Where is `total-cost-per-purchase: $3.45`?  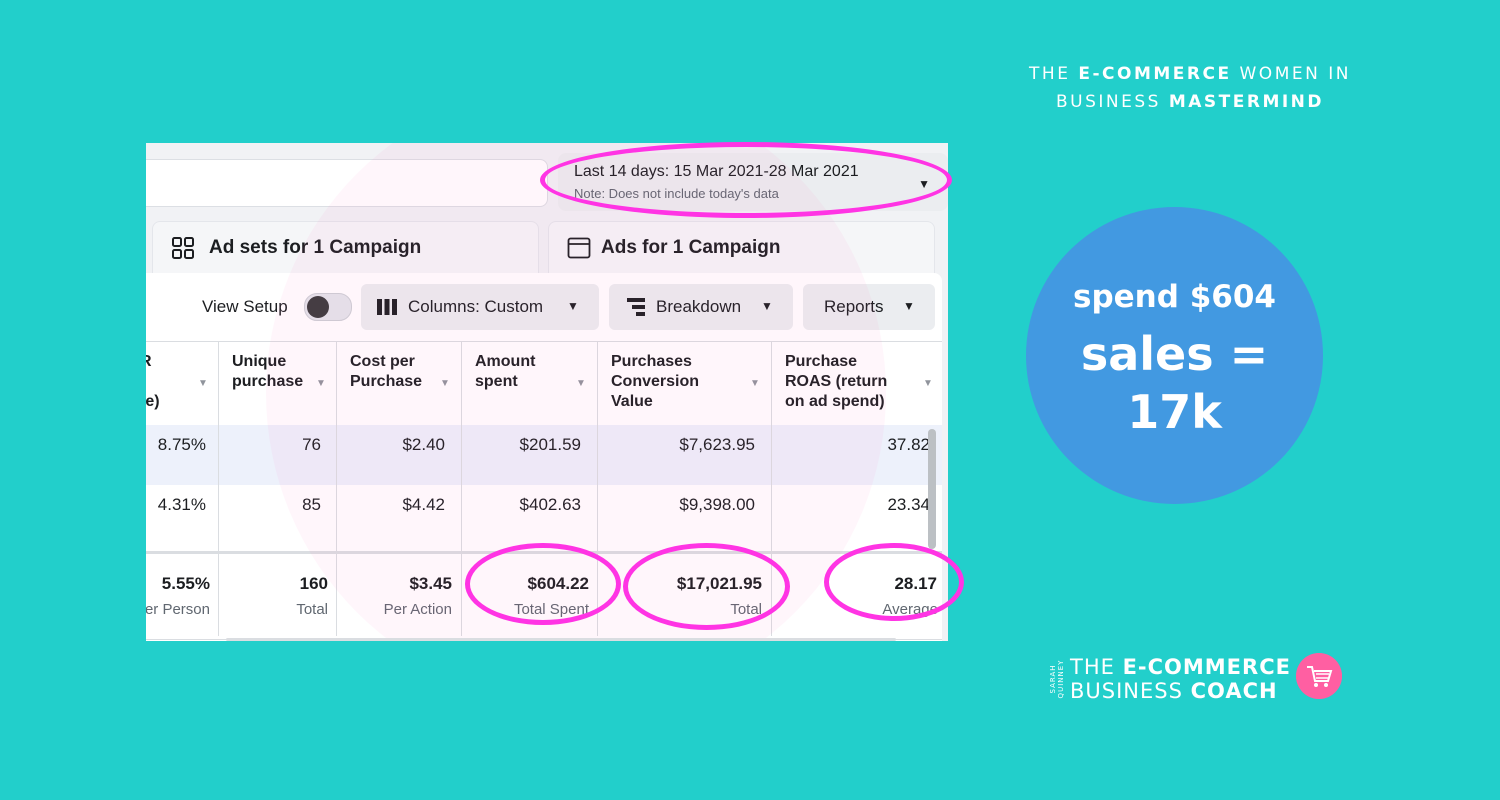
total-cost-per-purchase: $3.45 is located at coordinates (430, 583).